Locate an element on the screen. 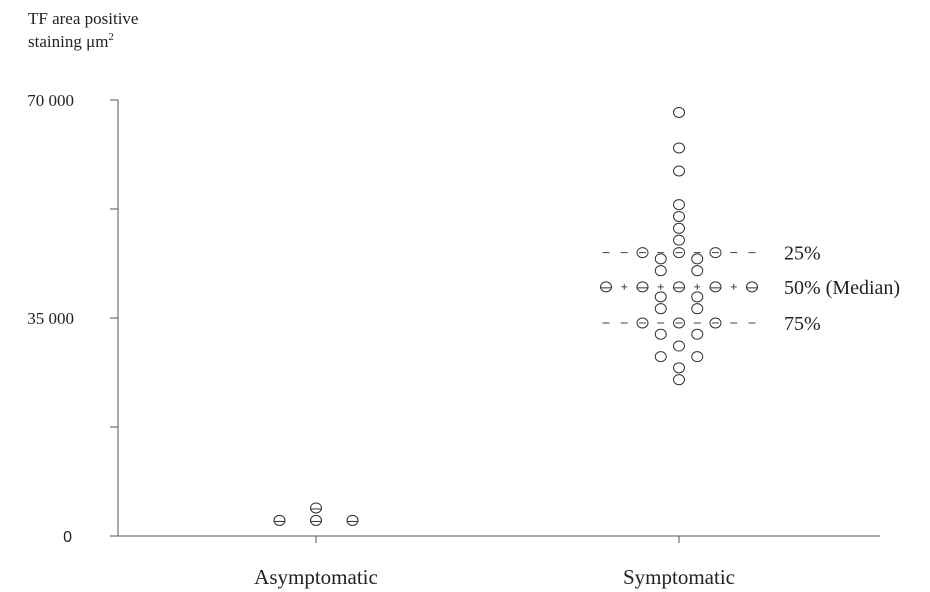 This screenshot has height=592, width=930. x-tick-label: Asymptomatic is located at coordinates (316, 577).